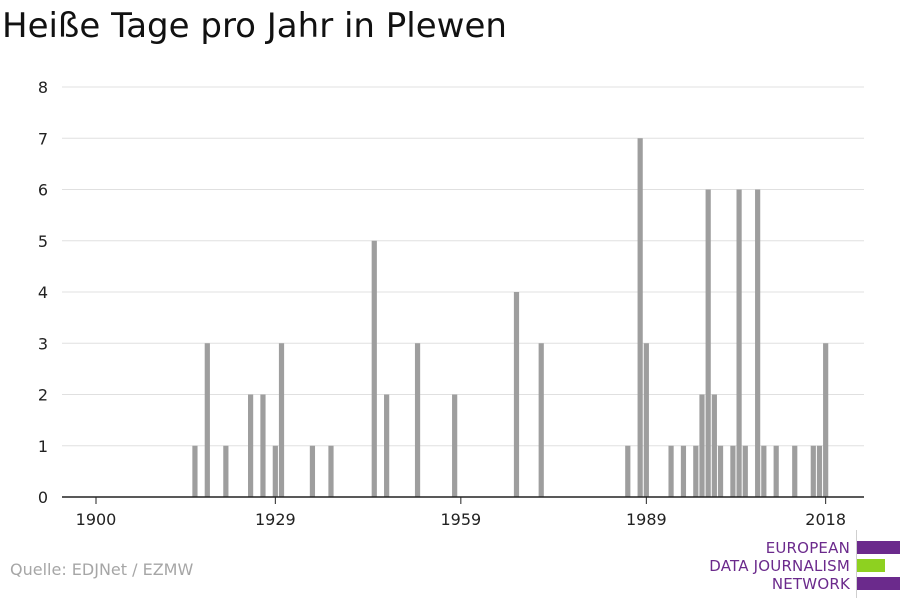  I want to click on y-tick-label: 8, so click(43, 87).